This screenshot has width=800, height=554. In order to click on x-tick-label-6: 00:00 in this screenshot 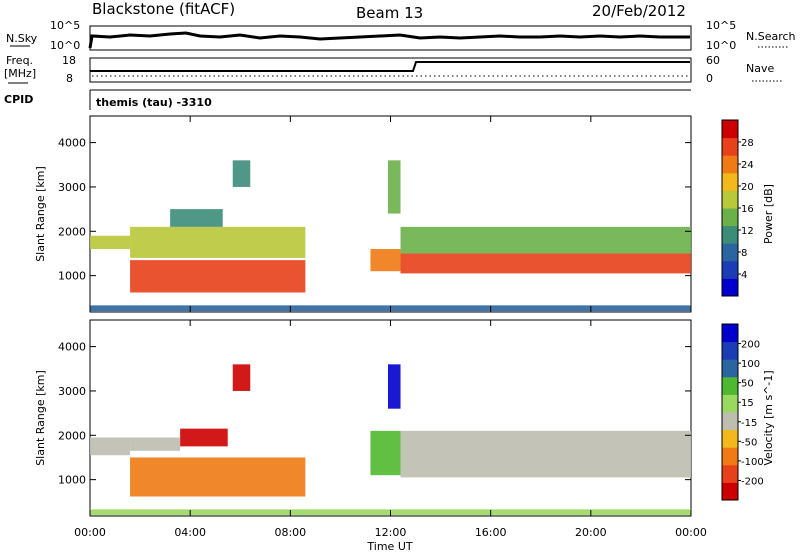, I will do `click(691, 532)`.